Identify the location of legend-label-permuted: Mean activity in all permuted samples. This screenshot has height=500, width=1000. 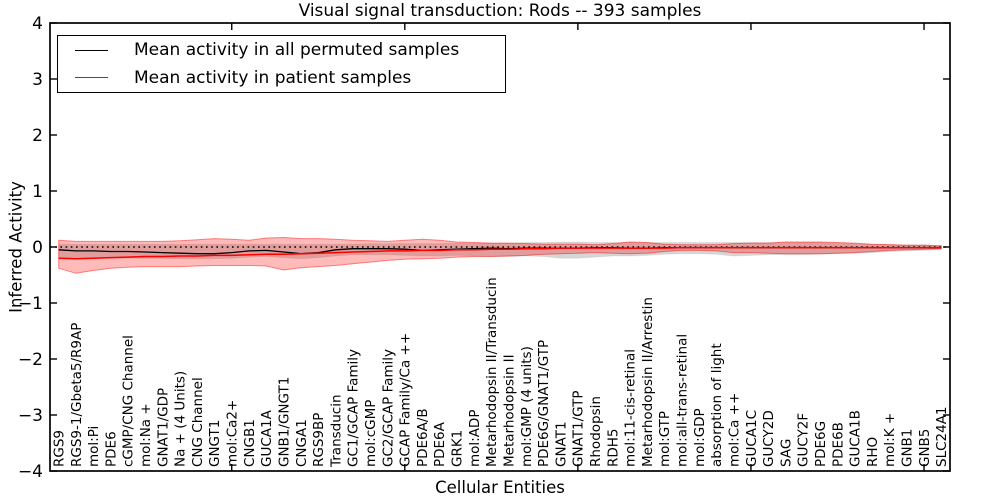
(297, 50).